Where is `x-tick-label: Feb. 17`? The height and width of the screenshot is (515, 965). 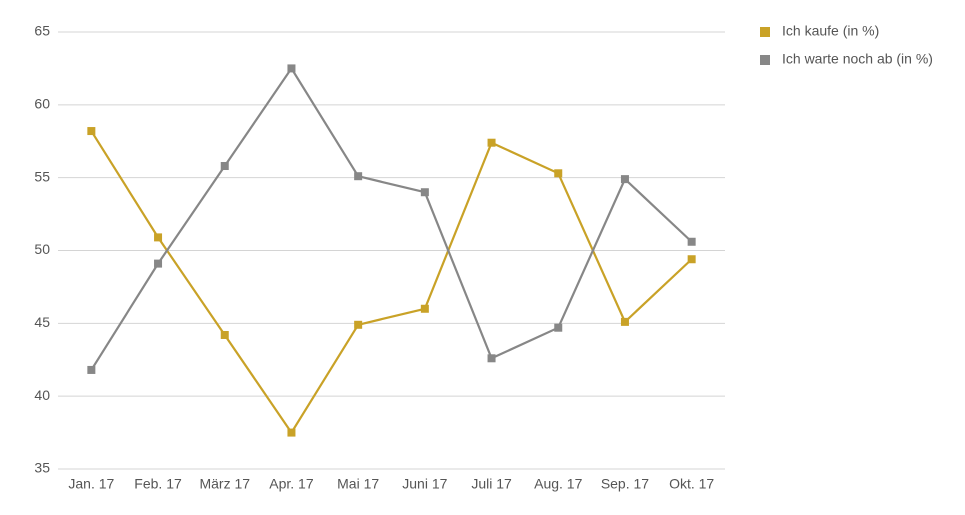
x-tick-label: Feb. 17 is located at coordinates (158, 484).